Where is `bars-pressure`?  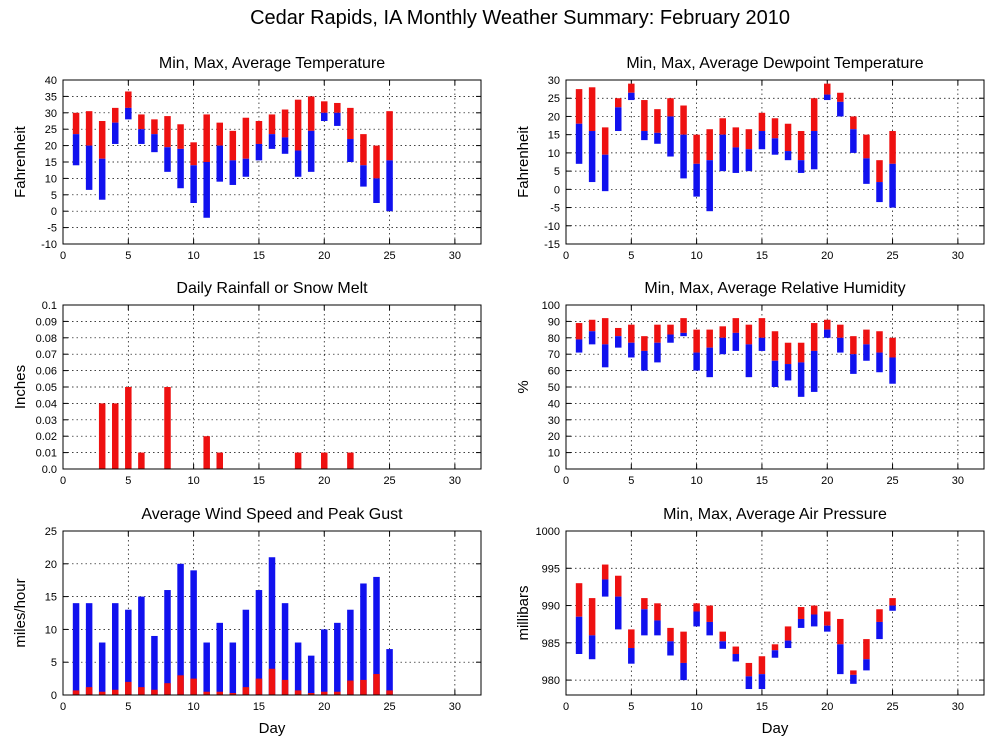 bars-pressure is located at coordinates (735, 627).